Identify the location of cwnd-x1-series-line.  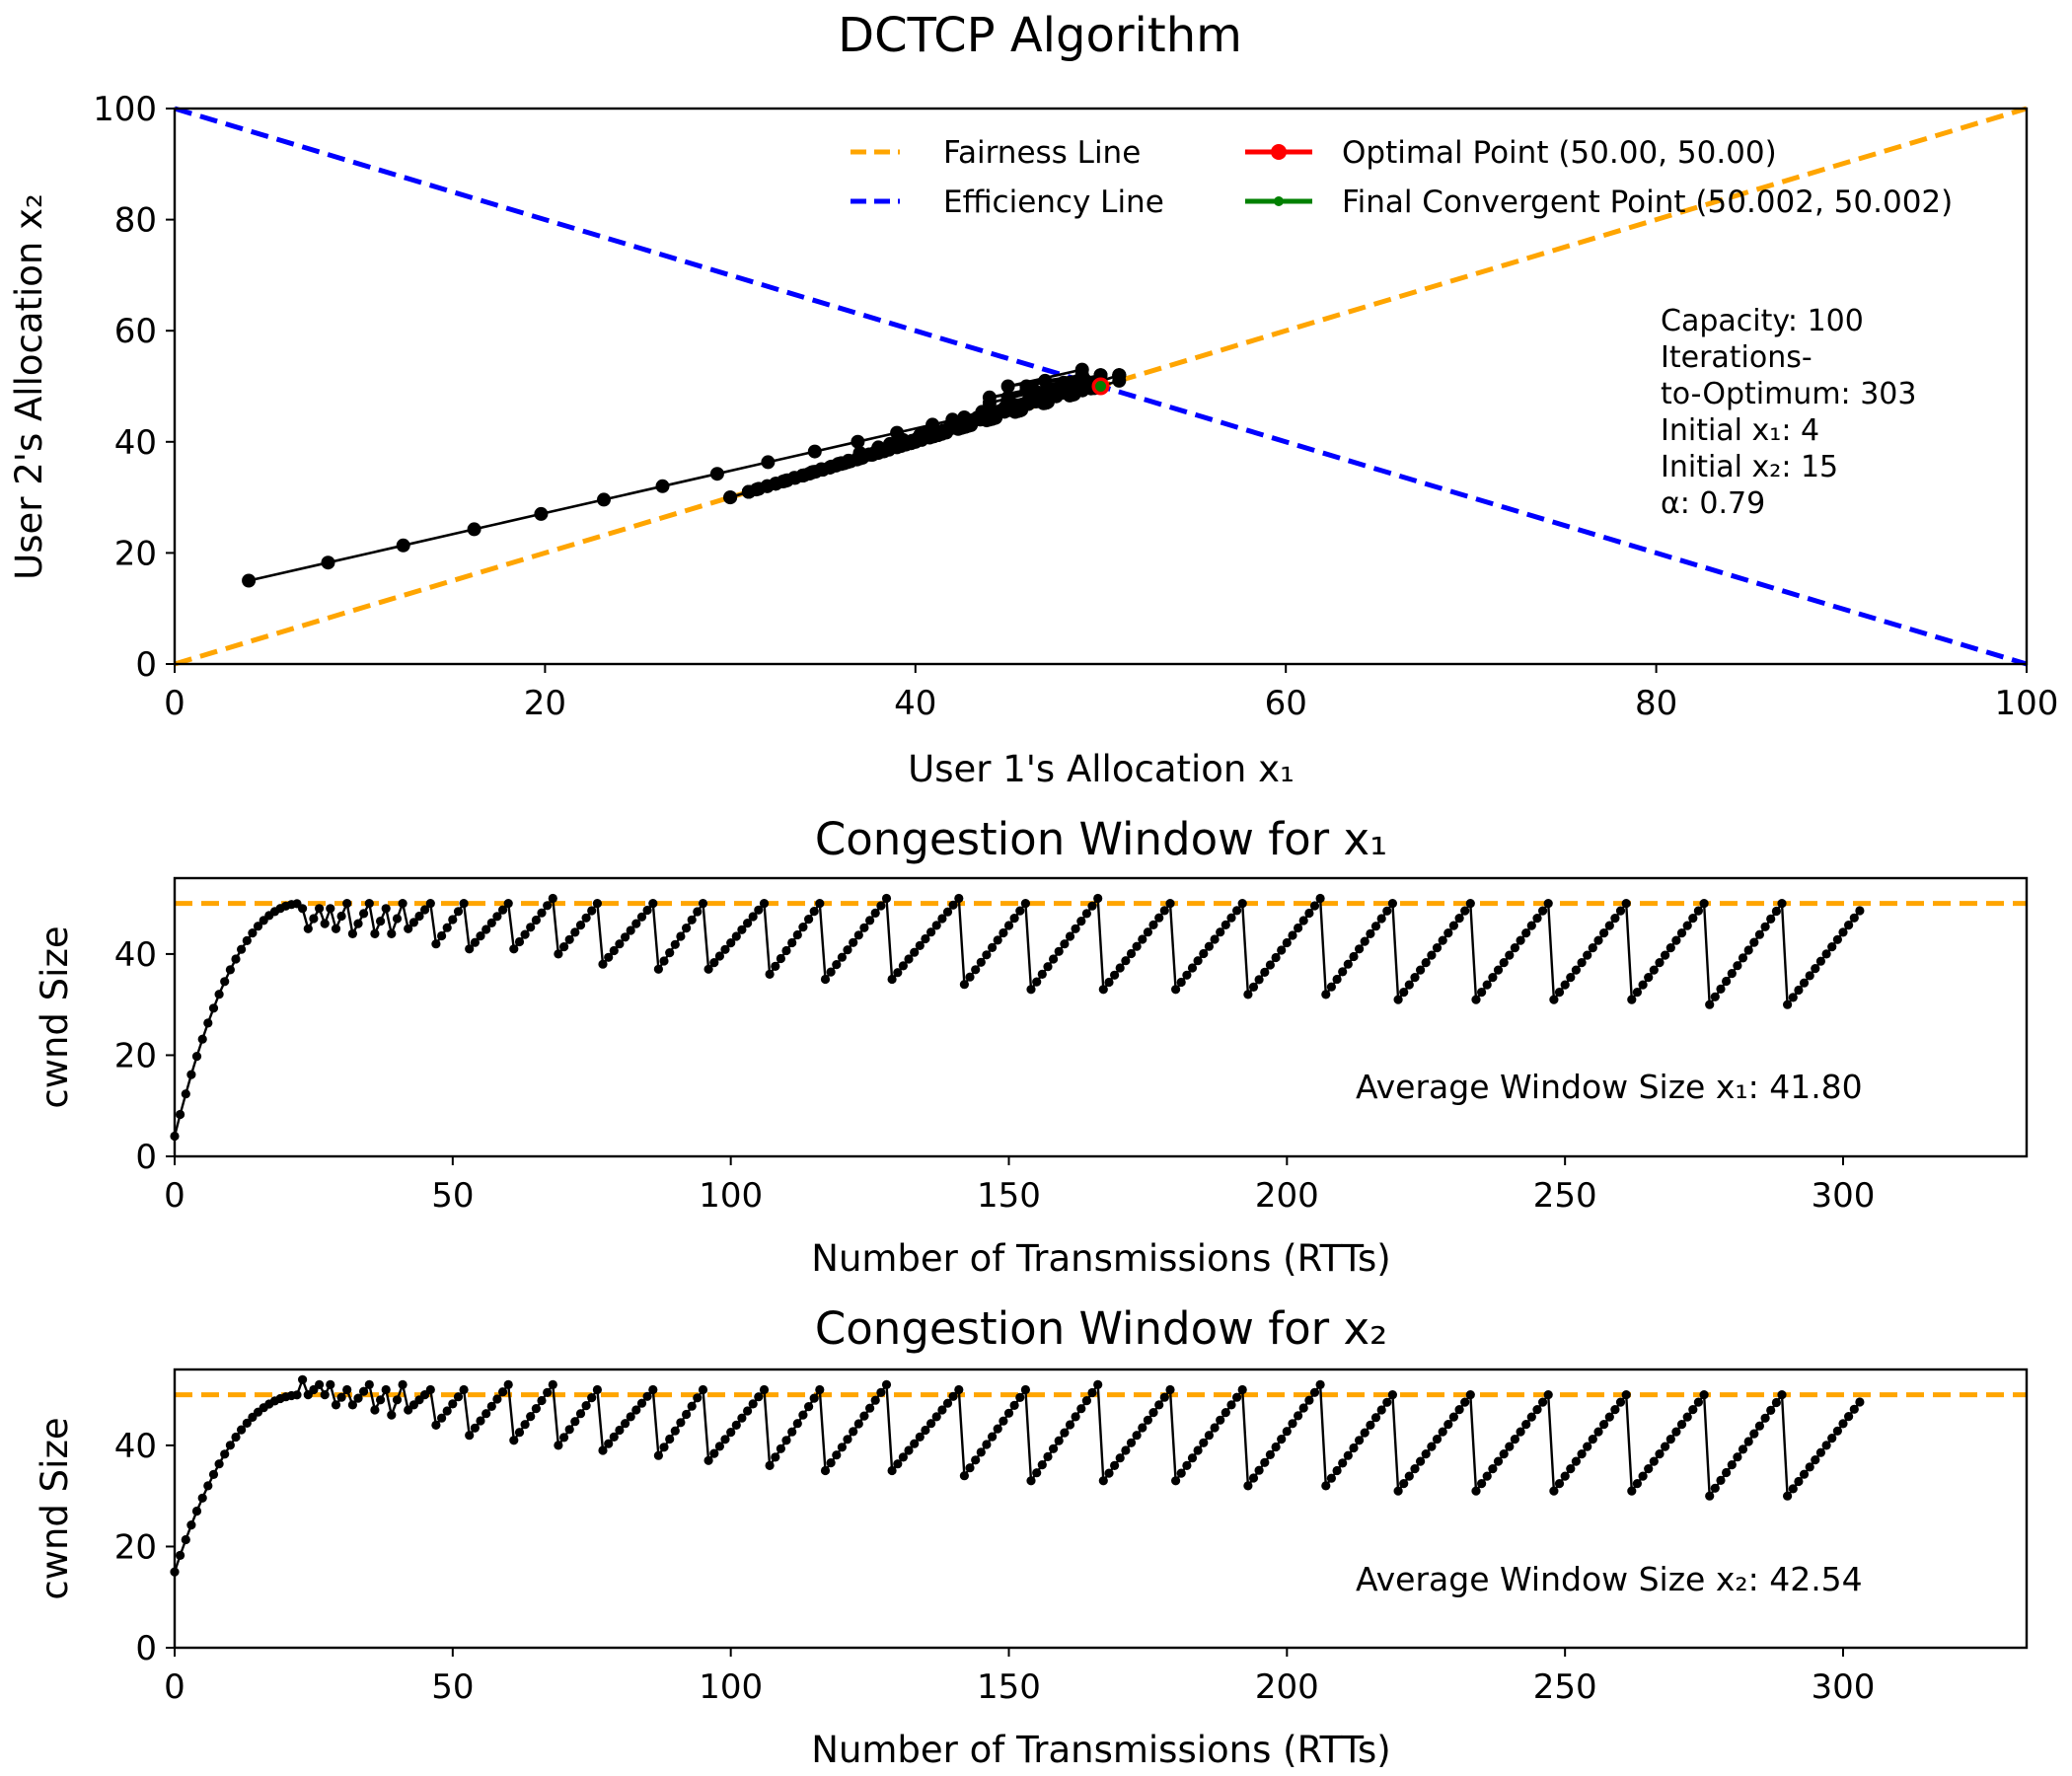
(1017, 1016).